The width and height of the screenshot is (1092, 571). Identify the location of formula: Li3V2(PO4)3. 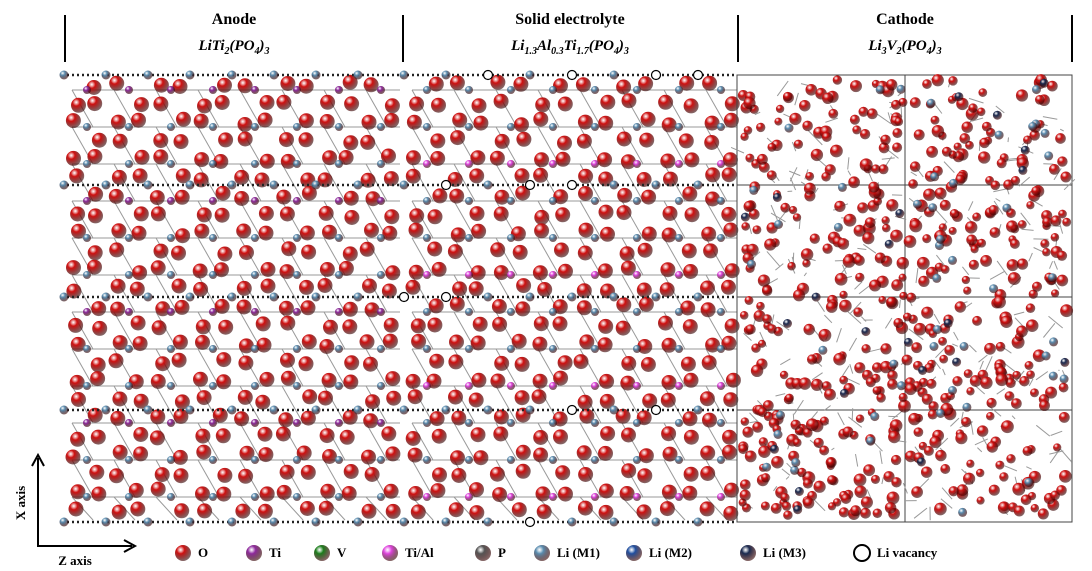
(904, 47).